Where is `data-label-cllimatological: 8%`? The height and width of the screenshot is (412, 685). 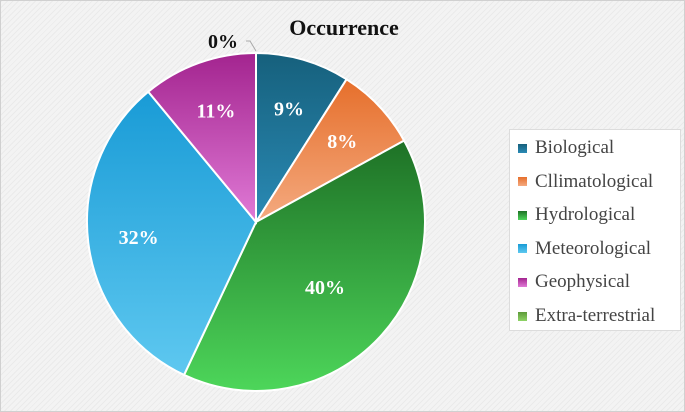 data-label-cllimatological: 8% is located at coordinates (342, 142).